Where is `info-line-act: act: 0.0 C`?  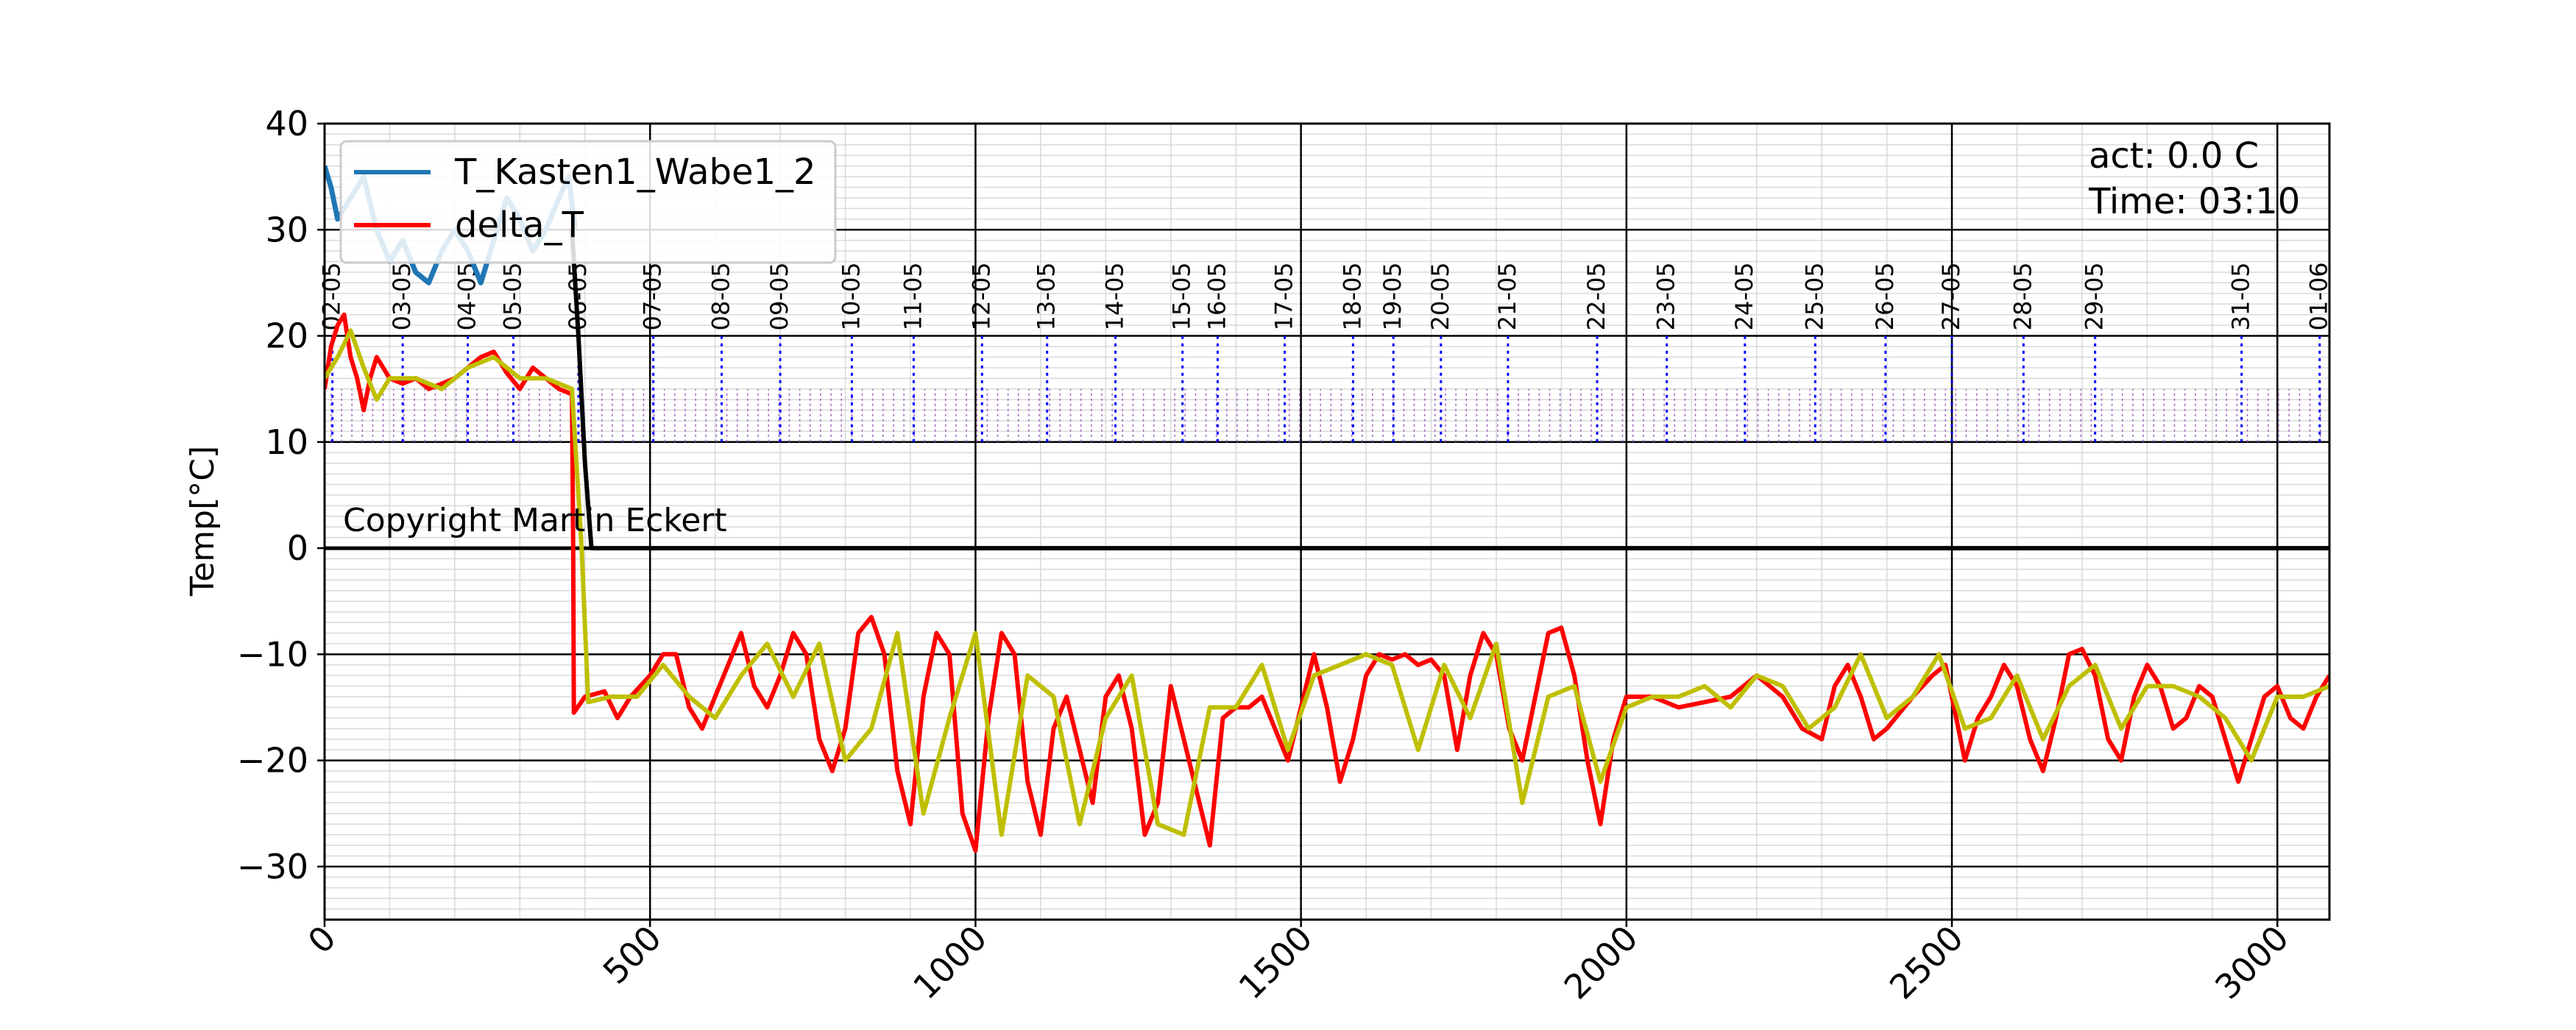
info-line-act: act: 0.0 C is located at coordinates (2174, 156).